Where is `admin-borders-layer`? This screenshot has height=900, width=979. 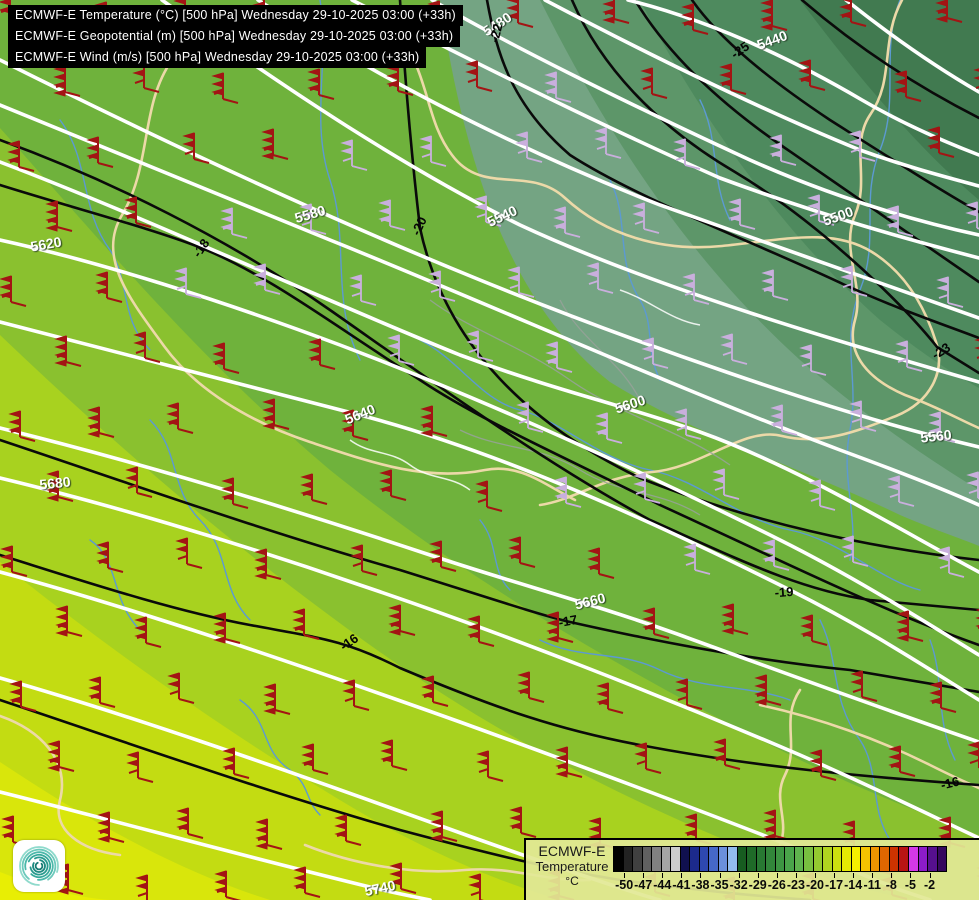 admin-borders-layer is located at coordinates (540, 402).